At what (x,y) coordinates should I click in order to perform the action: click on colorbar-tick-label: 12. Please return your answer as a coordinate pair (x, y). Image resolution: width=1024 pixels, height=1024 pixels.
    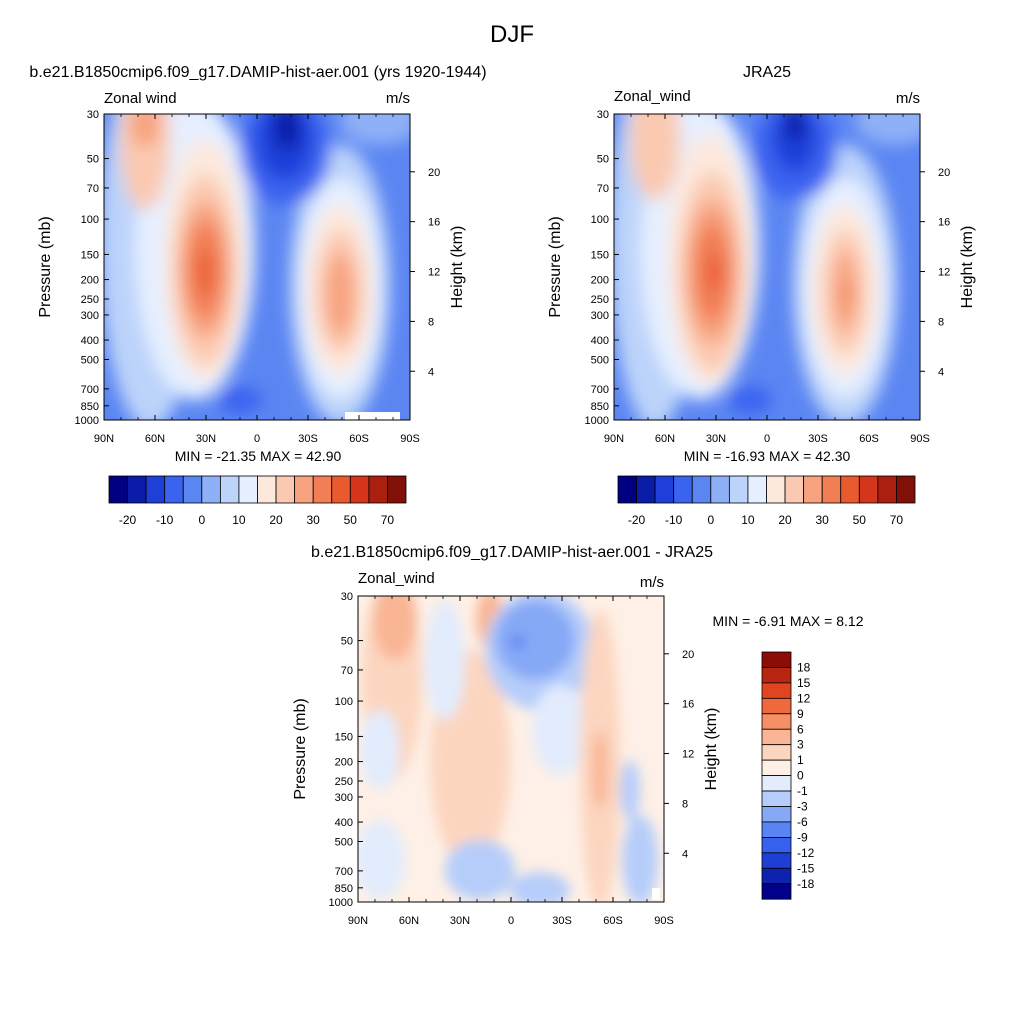
    Looking at the image, I should click on (804, 698).